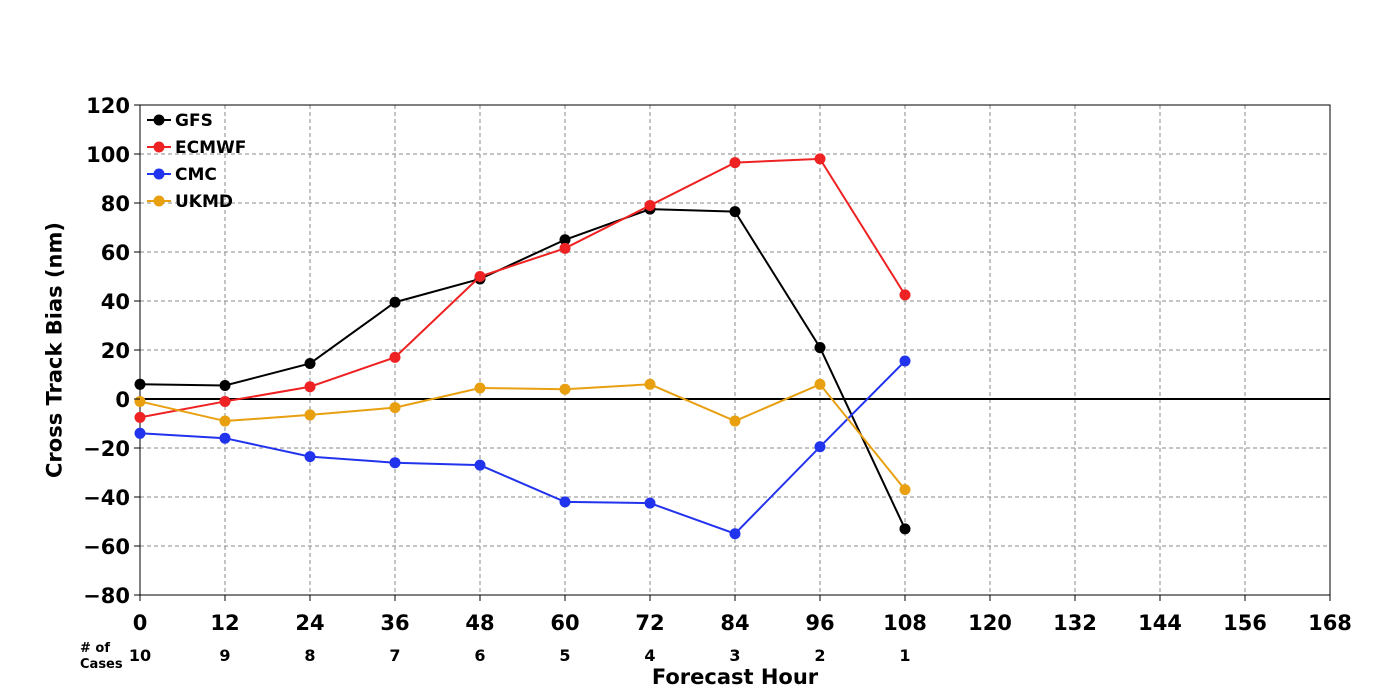 The image size is (1400, 700). I want to click on cases-count-label: 3, so click(734, 655).